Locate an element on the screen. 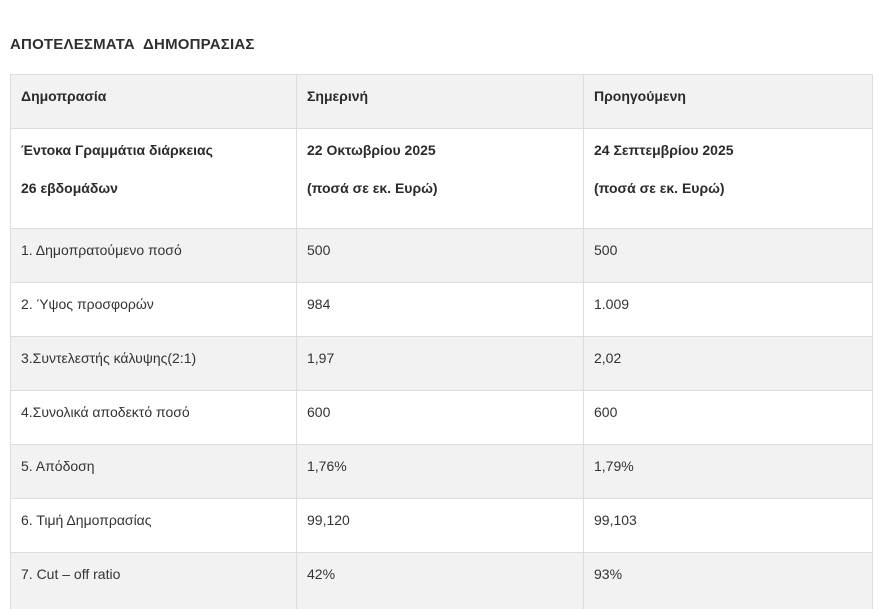 This screenshot has width=879, height=609. row-previous-cell: 500 is located at coordinates (728, 256).